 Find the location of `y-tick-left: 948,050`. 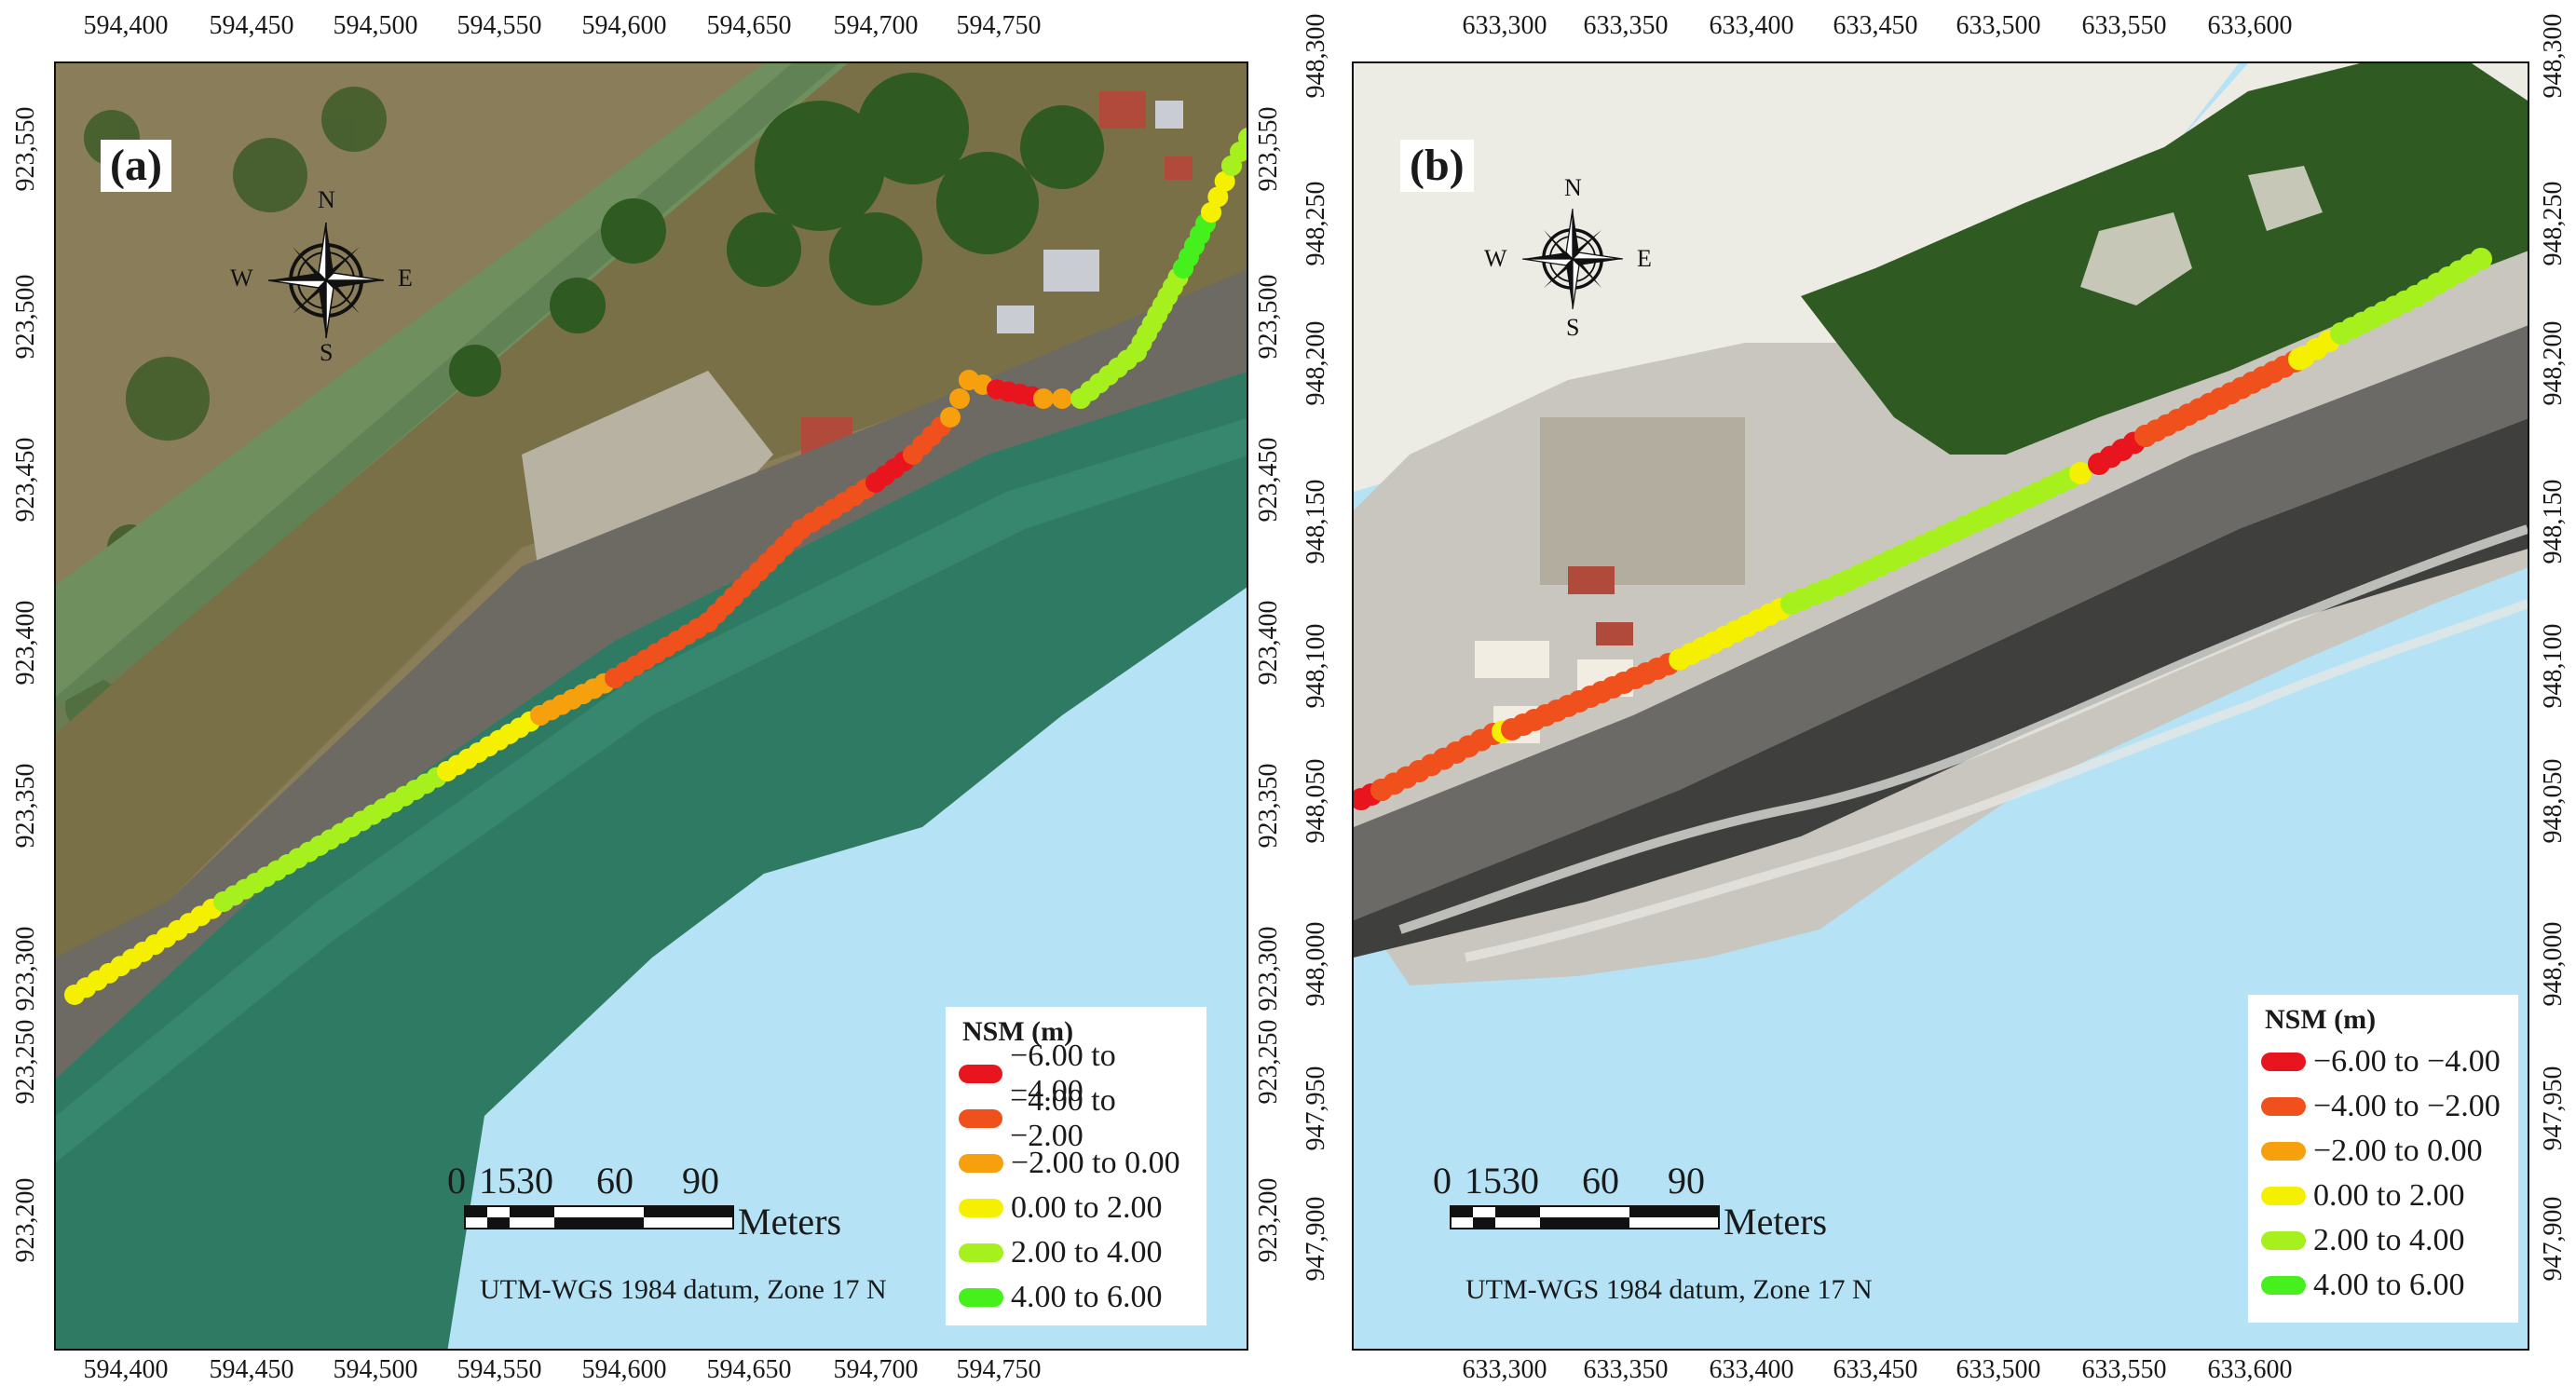

y-tick-left: 948,050 is located at coordinates (1316, 801).